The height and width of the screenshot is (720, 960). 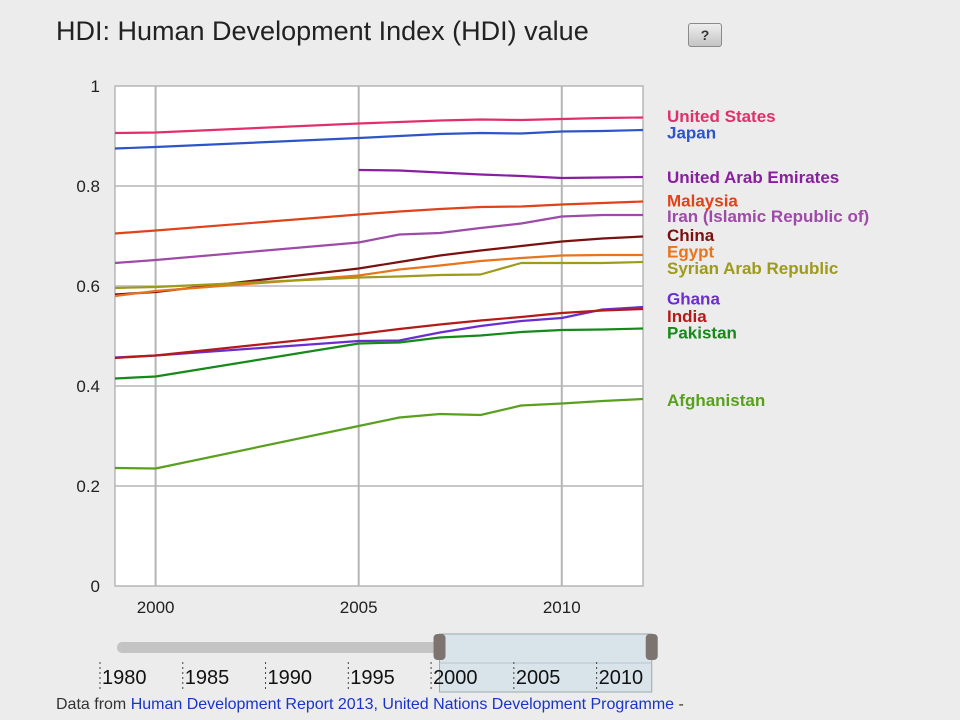 What do you see at coordinates (538, 678) in the screenshot?
I see `timeline-year-label: 2005` at bounding box center [538, 678].